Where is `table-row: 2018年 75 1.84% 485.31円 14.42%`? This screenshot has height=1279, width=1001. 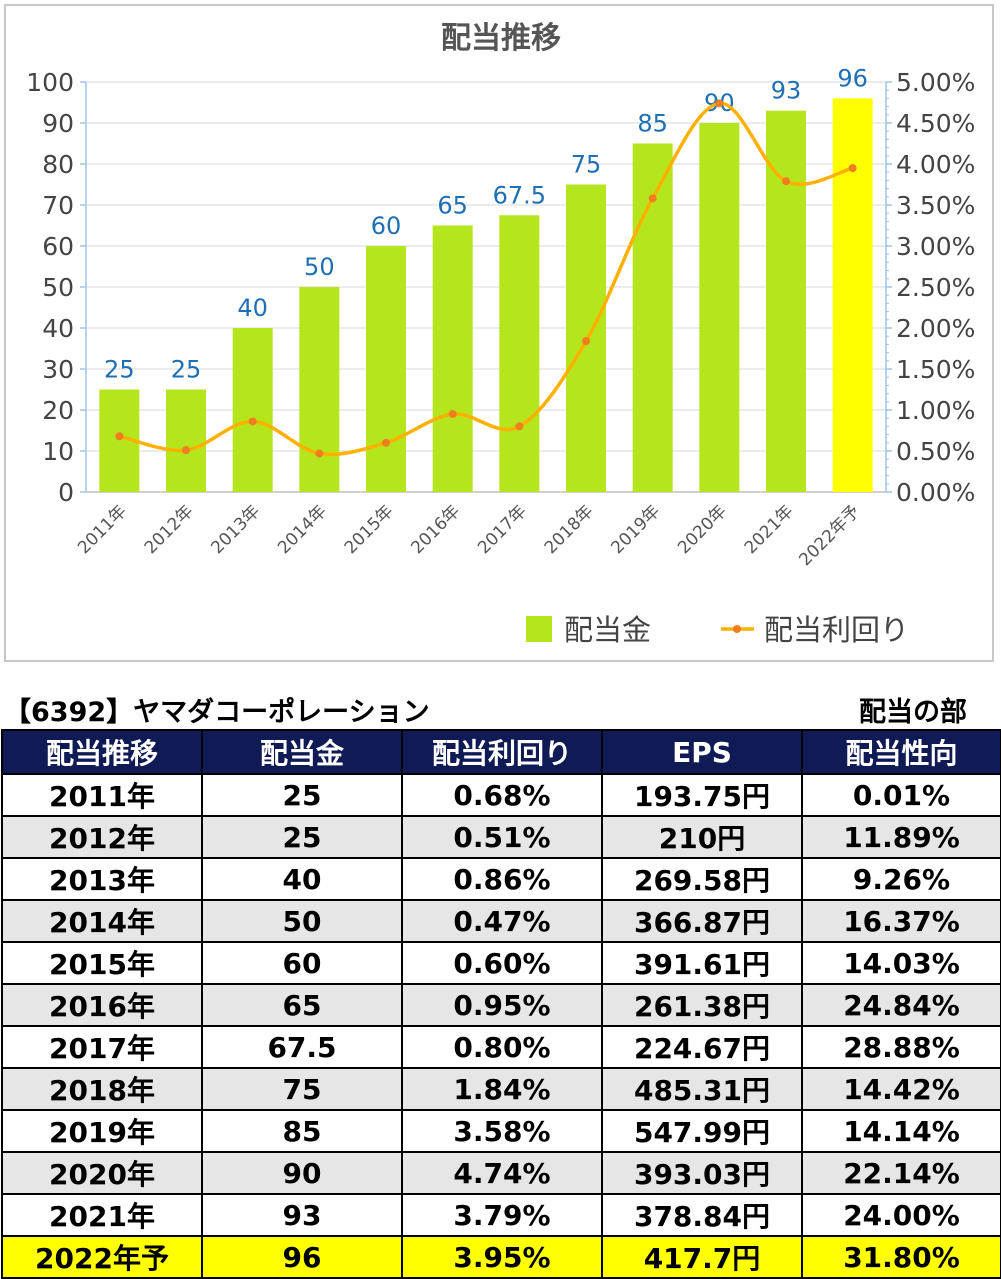 table-row: 2018年 75 1.84% 485.31円 14.42% is located at coordinates (501, 1089).